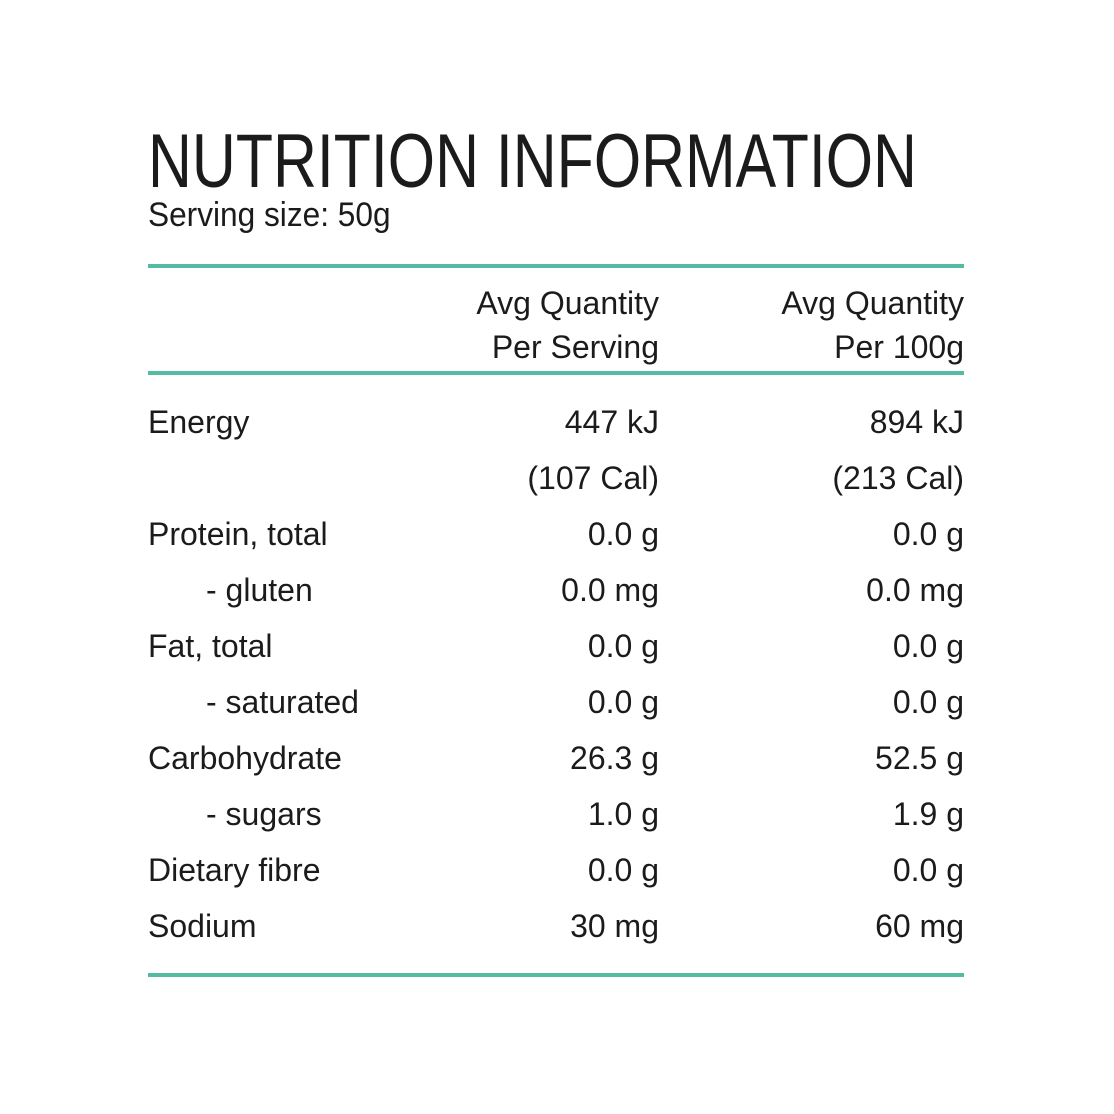 This screenshot has width=1114, height=1114. Describe the element at coordinates (614, 757) in the screenshot. I see `per-serving-value: 26.3 g` at that location.